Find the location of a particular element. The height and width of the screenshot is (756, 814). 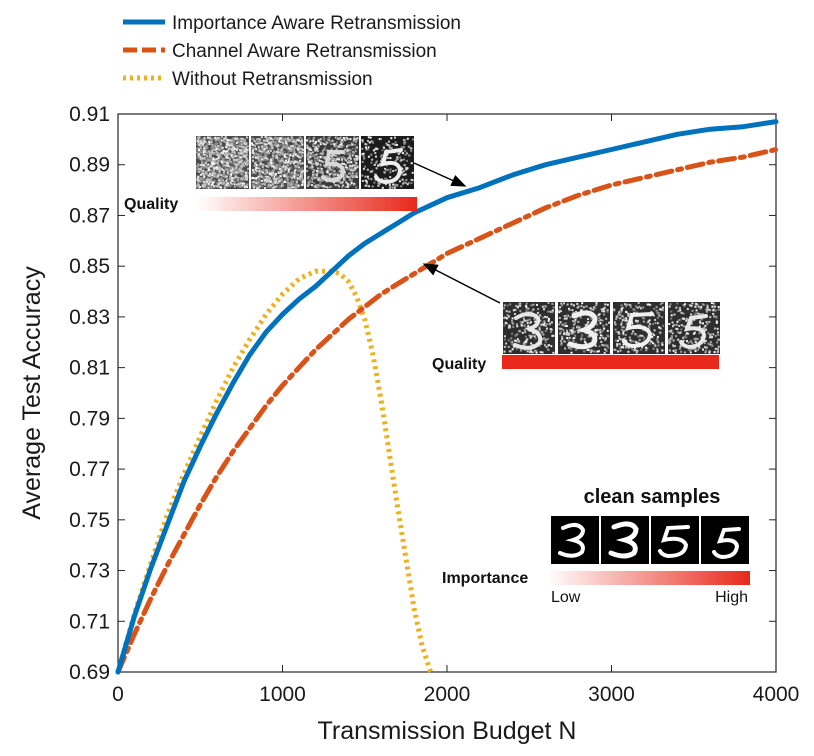

y-tick-label: 0.73 is located at coordinates (89, 571).